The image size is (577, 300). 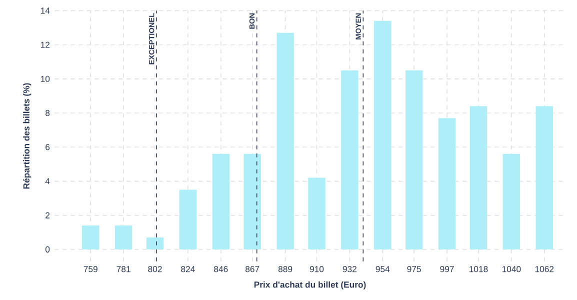 What do you see at coordinates (447, 269) in the screenshot?
I see `x-tick-label: 997` at bounding box center [447, 269].